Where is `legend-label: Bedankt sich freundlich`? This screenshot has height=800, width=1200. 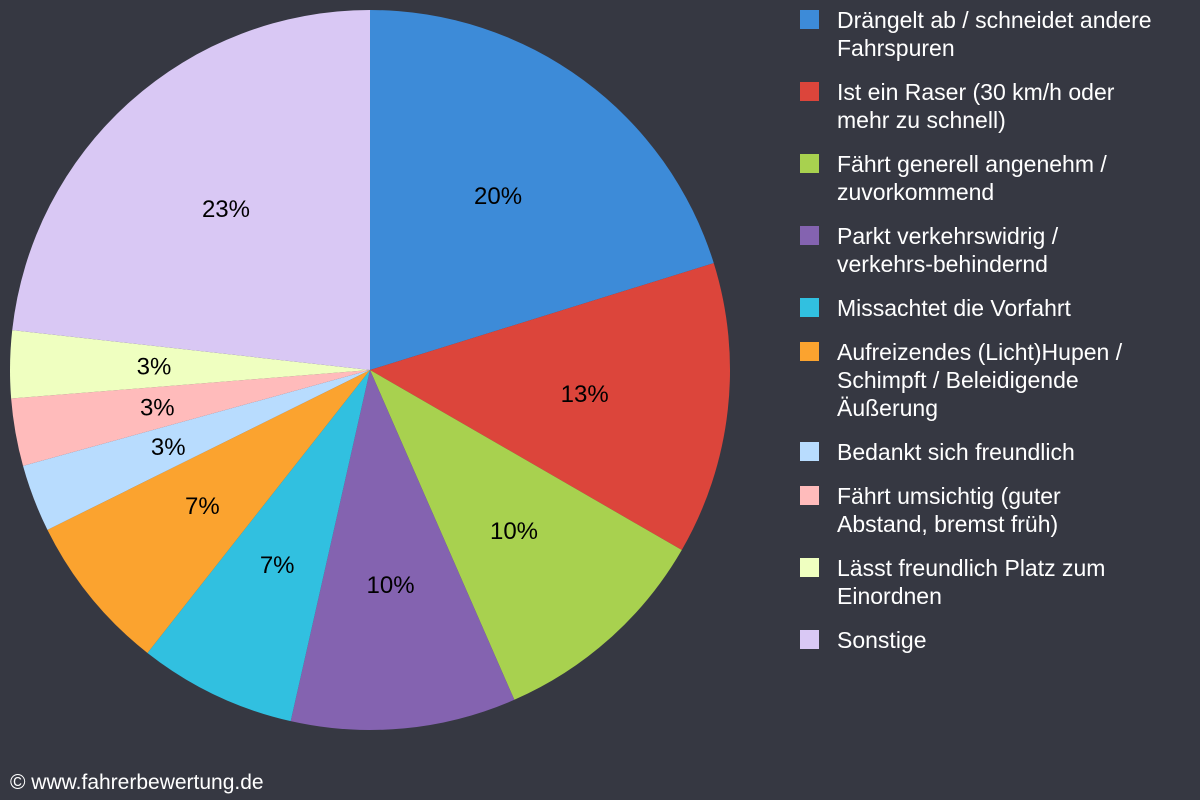
legend-label: Bedankt sich freundlich is located at coordinates (956, 452).